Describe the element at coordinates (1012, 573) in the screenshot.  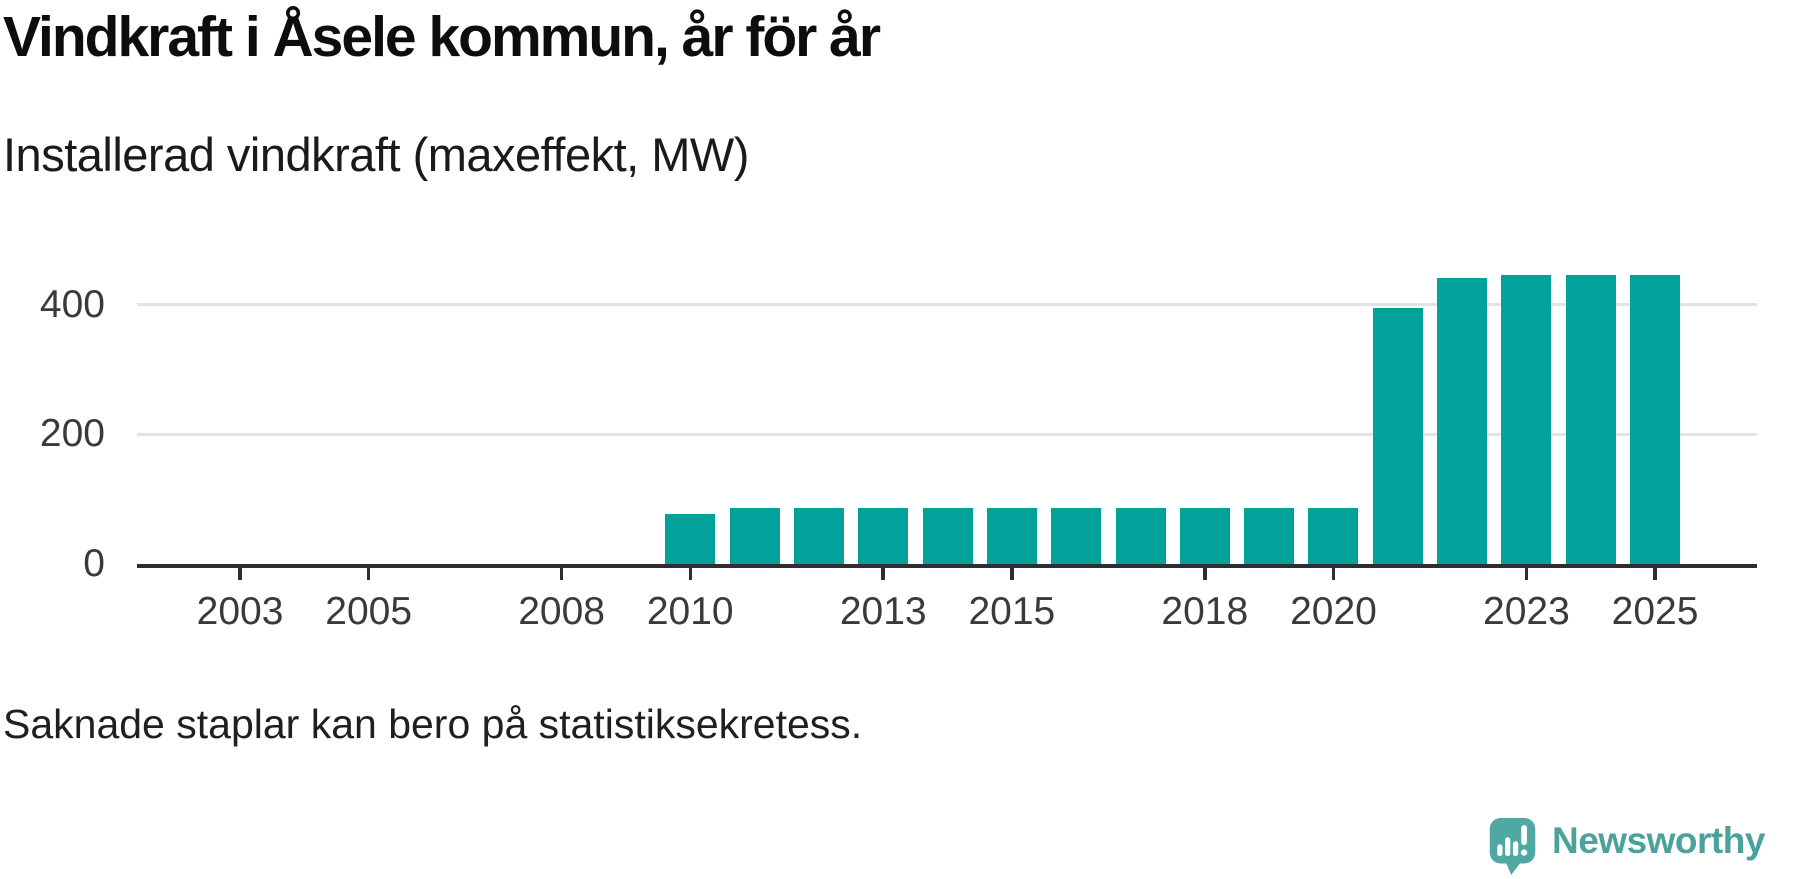
I see `x-tick-2015` at that location.